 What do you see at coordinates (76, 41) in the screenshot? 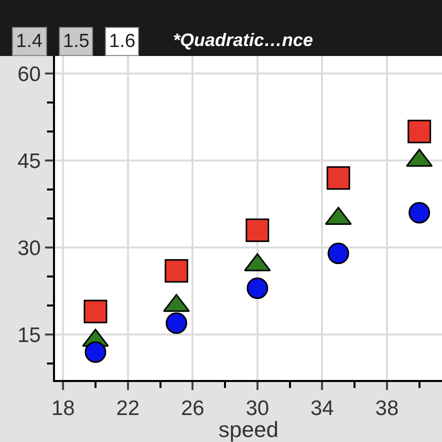
I see `text: 1.5` at bounding box center [76, 41].